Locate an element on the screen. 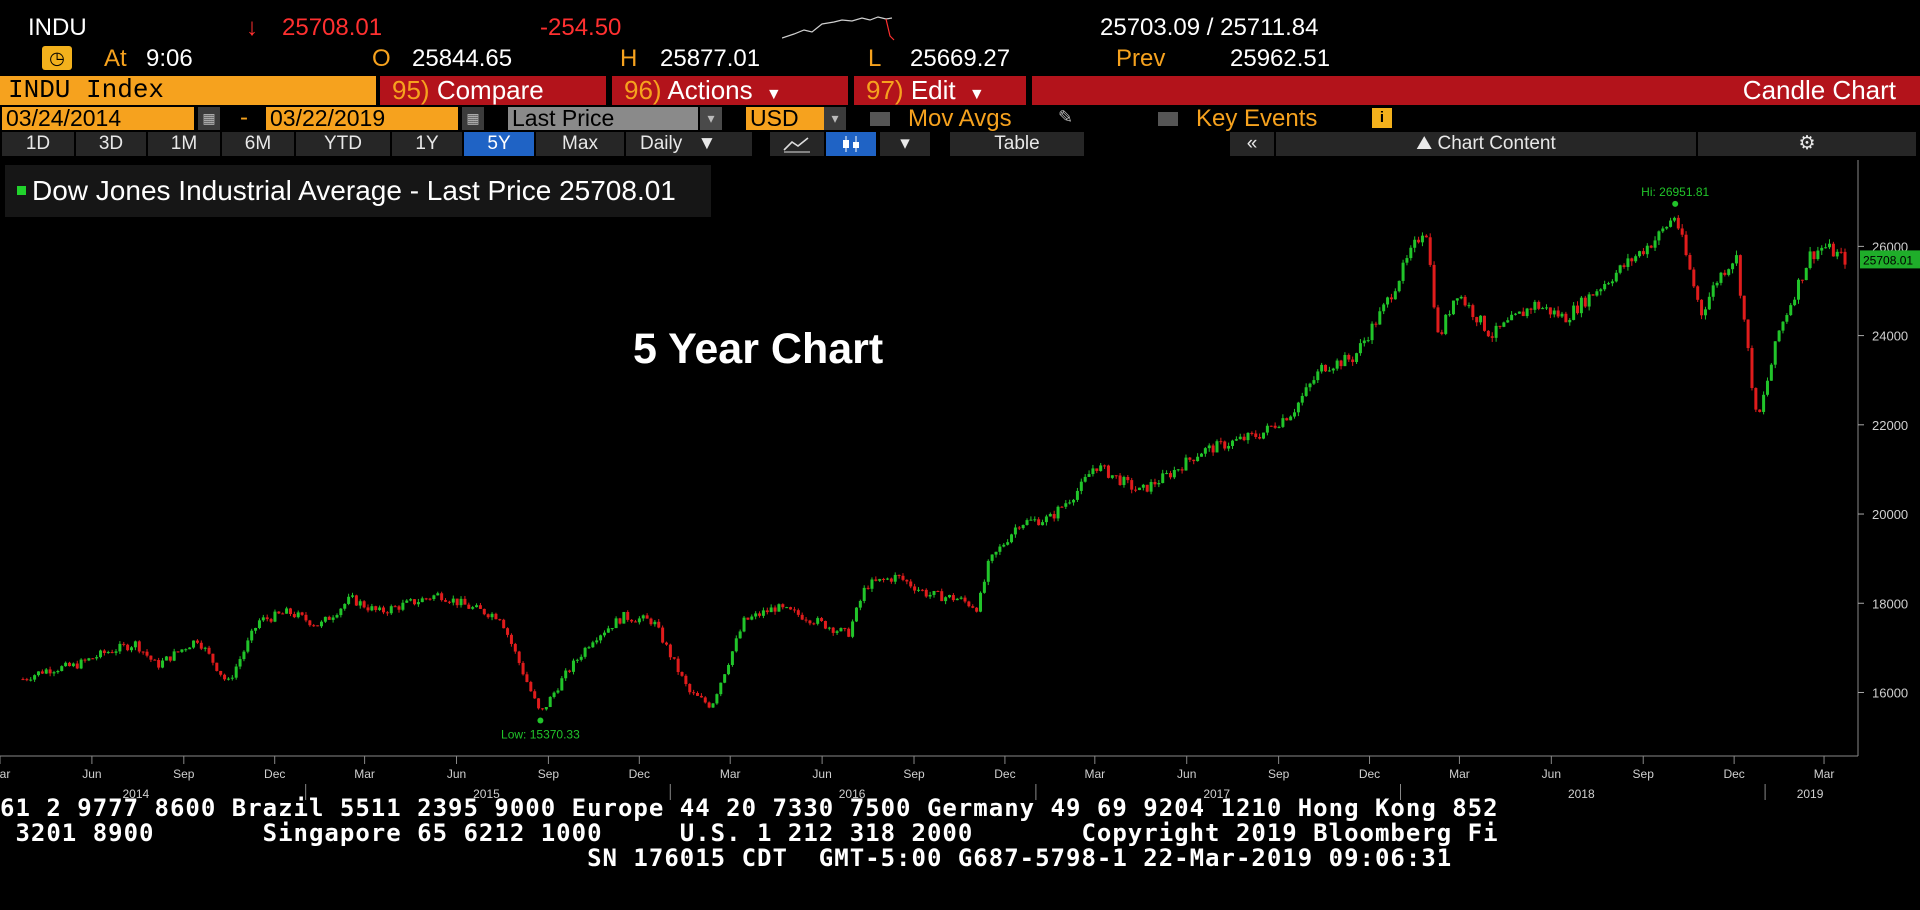 The image size is (1920, 910). table-button: Table is located at coordinates (1017, 144).